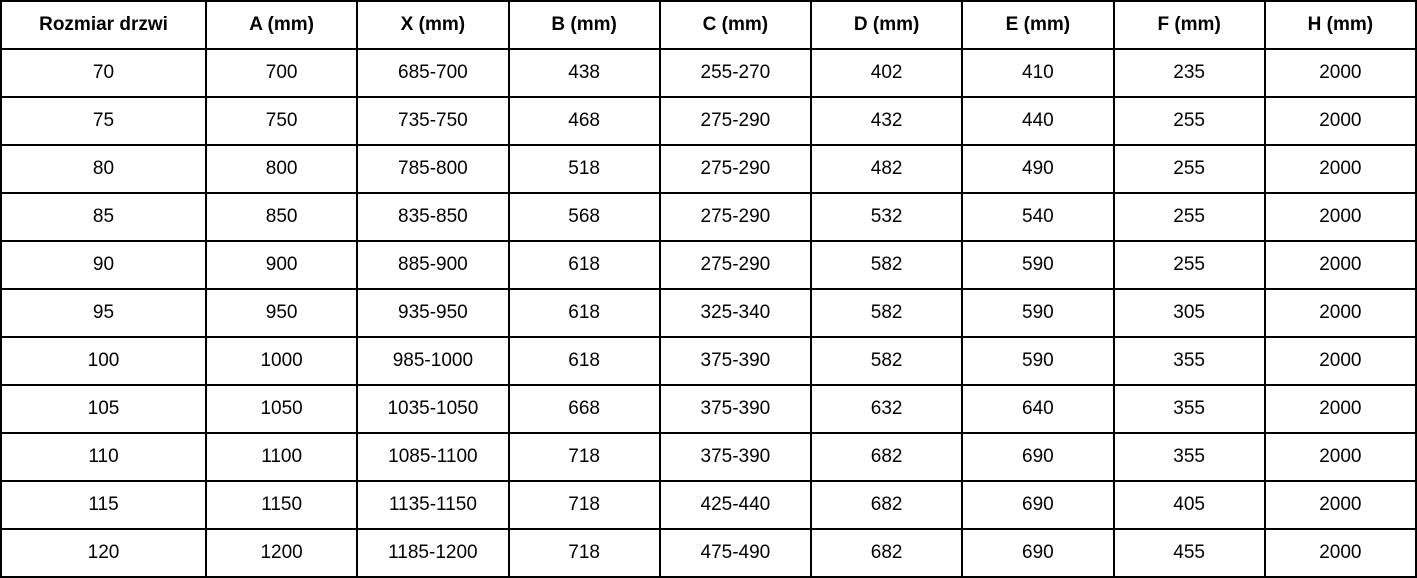 The width and height of the screenshot is (1417, 578). What do you see at coordinates (584, 121) in the screenshot?
I see `table-cell: 468` at bounding box center [584, 121].